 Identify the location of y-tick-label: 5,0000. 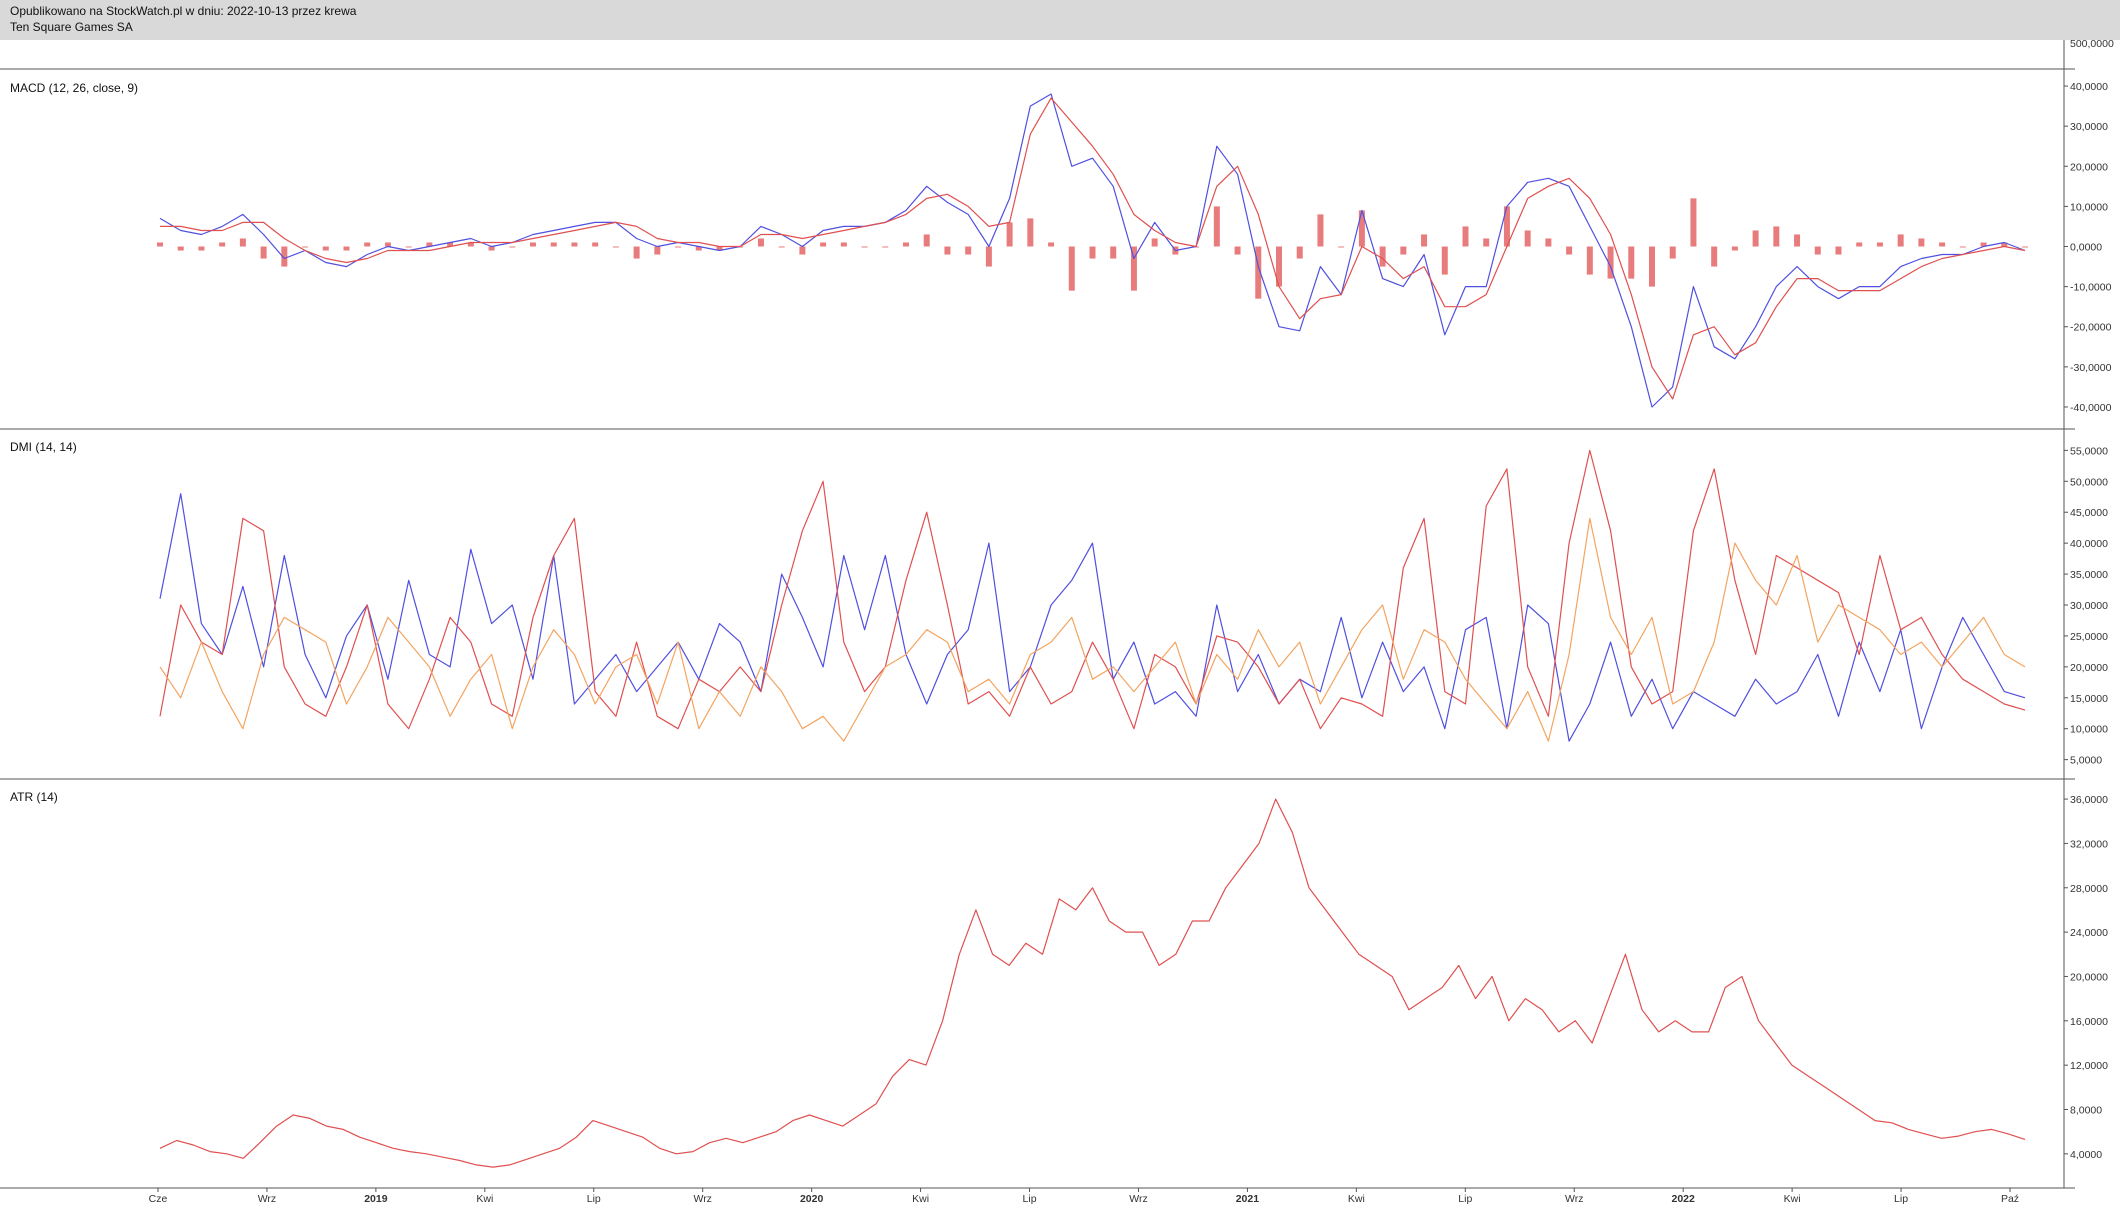
(2086, 761).